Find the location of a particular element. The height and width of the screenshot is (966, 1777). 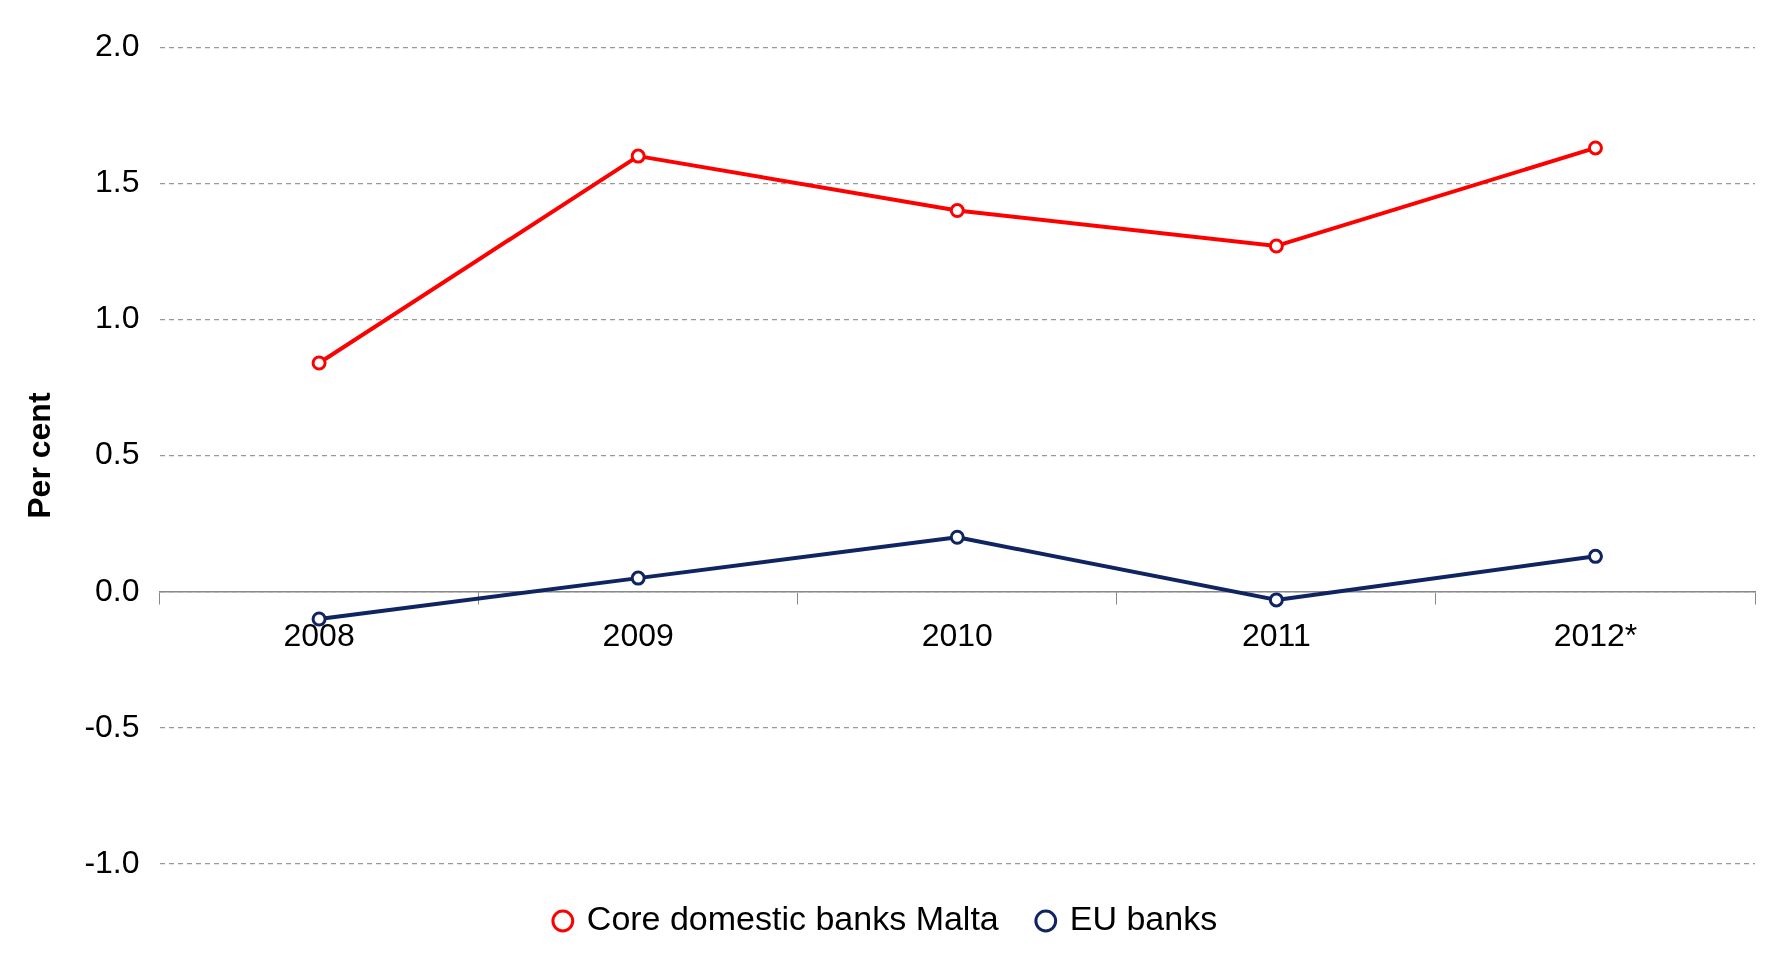

y-tick-label: 0.0 is located at coordinates (117, 589).